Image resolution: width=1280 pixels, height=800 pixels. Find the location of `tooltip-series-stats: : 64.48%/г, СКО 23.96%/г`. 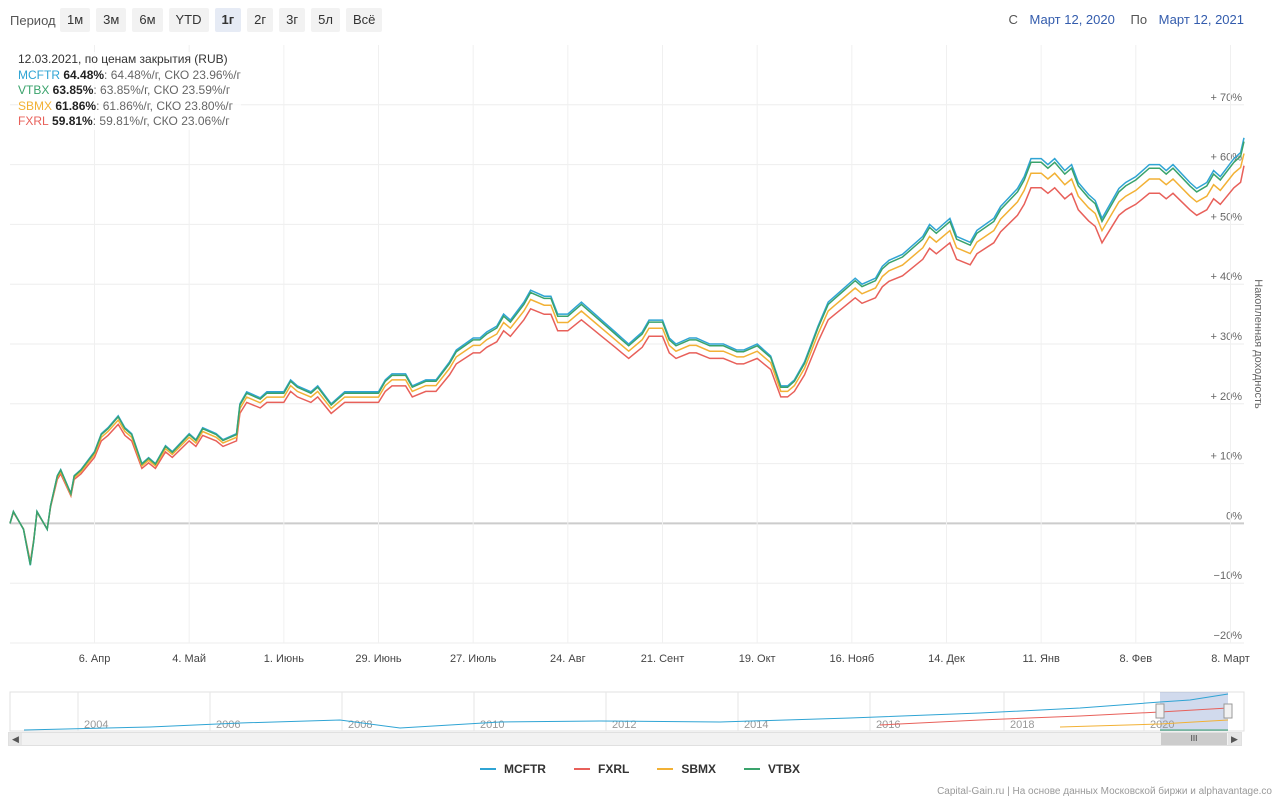

tooltip-series-stats: : 64.48%/г, СКО 23.96%/г is located at coordinates (172, 74).